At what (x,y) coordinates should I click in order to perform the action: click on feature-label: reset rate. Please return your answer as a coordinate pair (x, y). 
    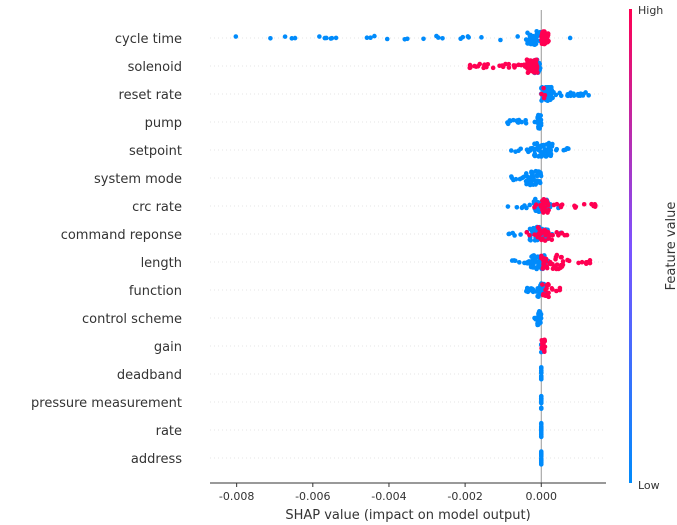
    Looking at the image, I should click on (150, 95).